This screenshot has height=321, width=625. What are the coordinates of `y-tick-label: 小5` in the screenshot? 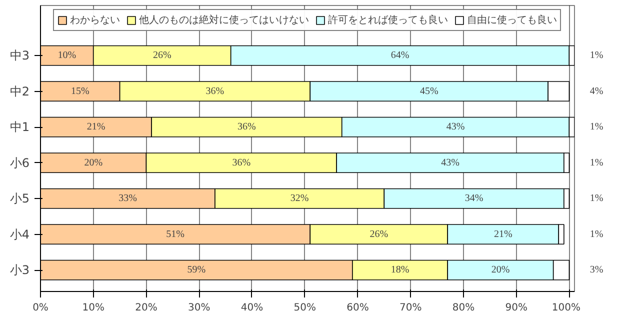 It's located at (20, 199).